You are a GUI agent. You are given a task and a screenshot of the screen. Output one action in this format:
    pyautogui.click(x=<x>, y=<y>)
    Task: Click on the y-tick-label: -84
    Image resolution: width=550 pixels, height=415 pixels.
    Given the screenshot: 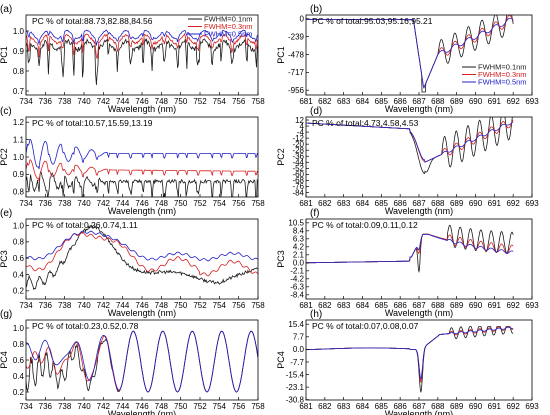 What is the action you would take?
    pyautogui.click(x=298, y=192)
    